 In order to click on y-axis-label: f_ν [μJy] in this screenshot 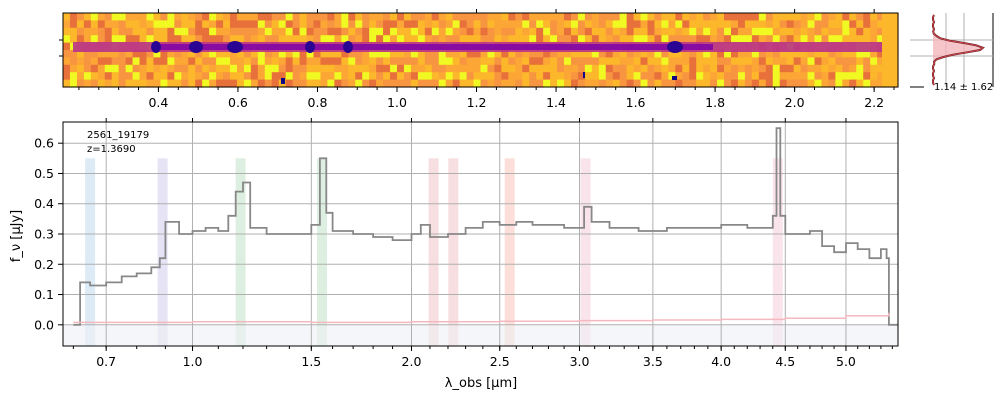, I will do `click(16, 236)`.